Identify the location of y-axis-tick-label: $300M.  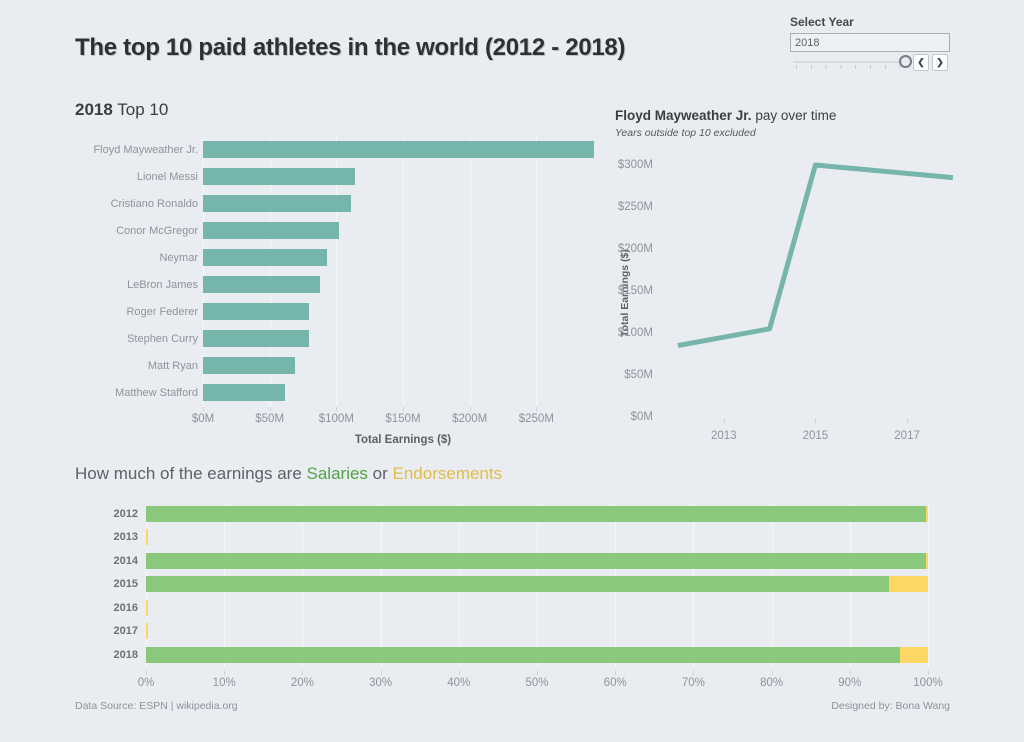
(635, 165).